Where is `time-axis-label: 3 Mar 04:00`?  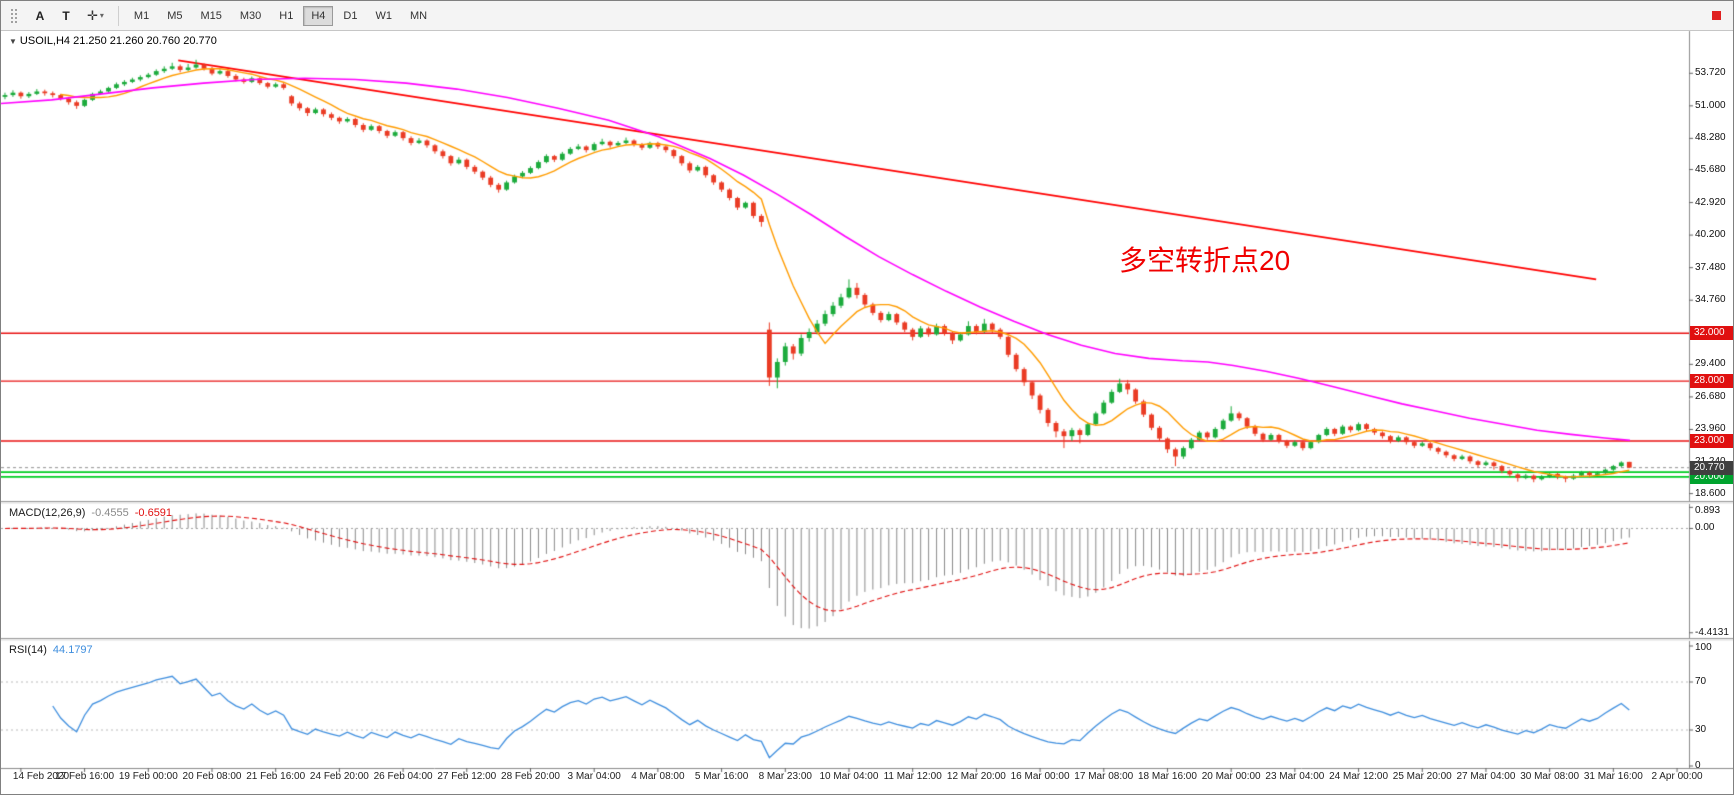 time-axis-label: 3 Mar 04:00 is located at coordinates (594, 776).